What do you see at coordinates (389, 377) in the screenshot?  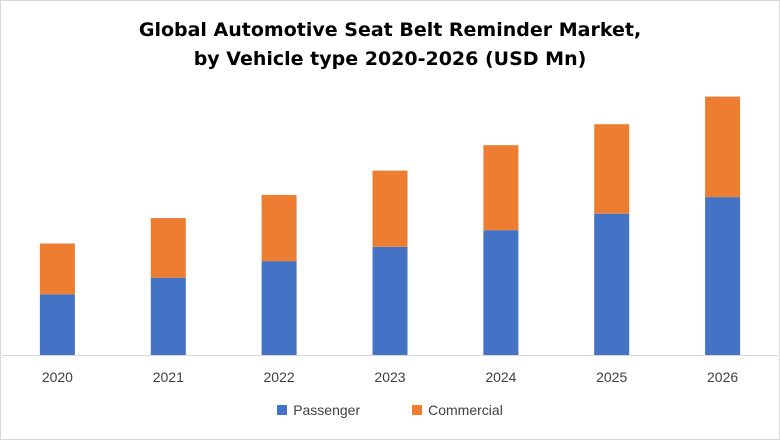 I see `x-tick-label: 2023` at bounding box center [389, 377].